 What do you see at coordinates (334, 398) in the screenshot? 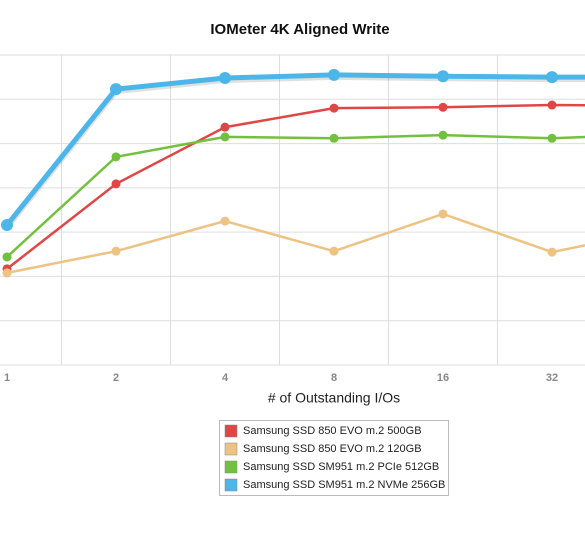
I see `x-axis-label: # of Outstanding I/Os` at bounding box center [334, 398].